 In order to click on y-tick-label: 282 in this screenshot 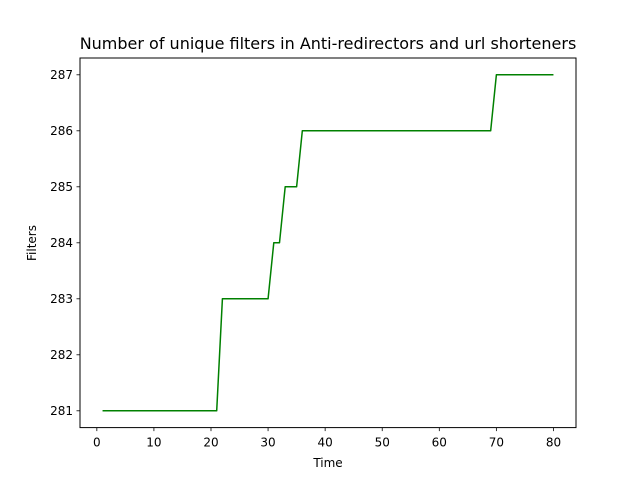, I will do `click(61, 355)`.